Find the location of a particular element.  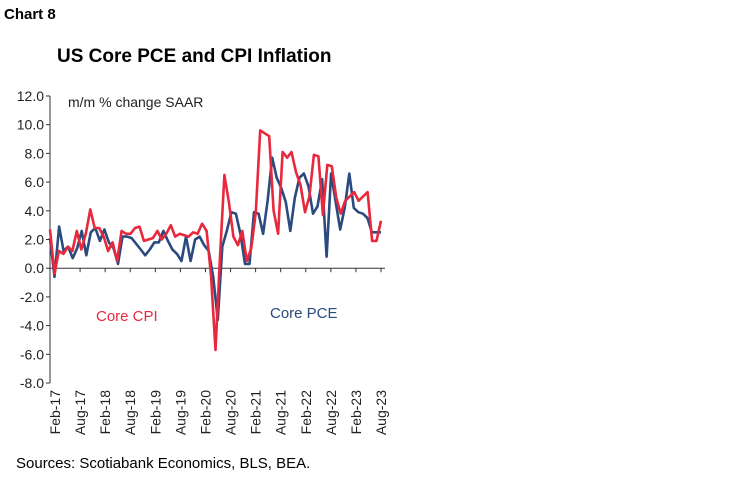

x-tick-label: Aug-19 is located at coordinates (180, 412).